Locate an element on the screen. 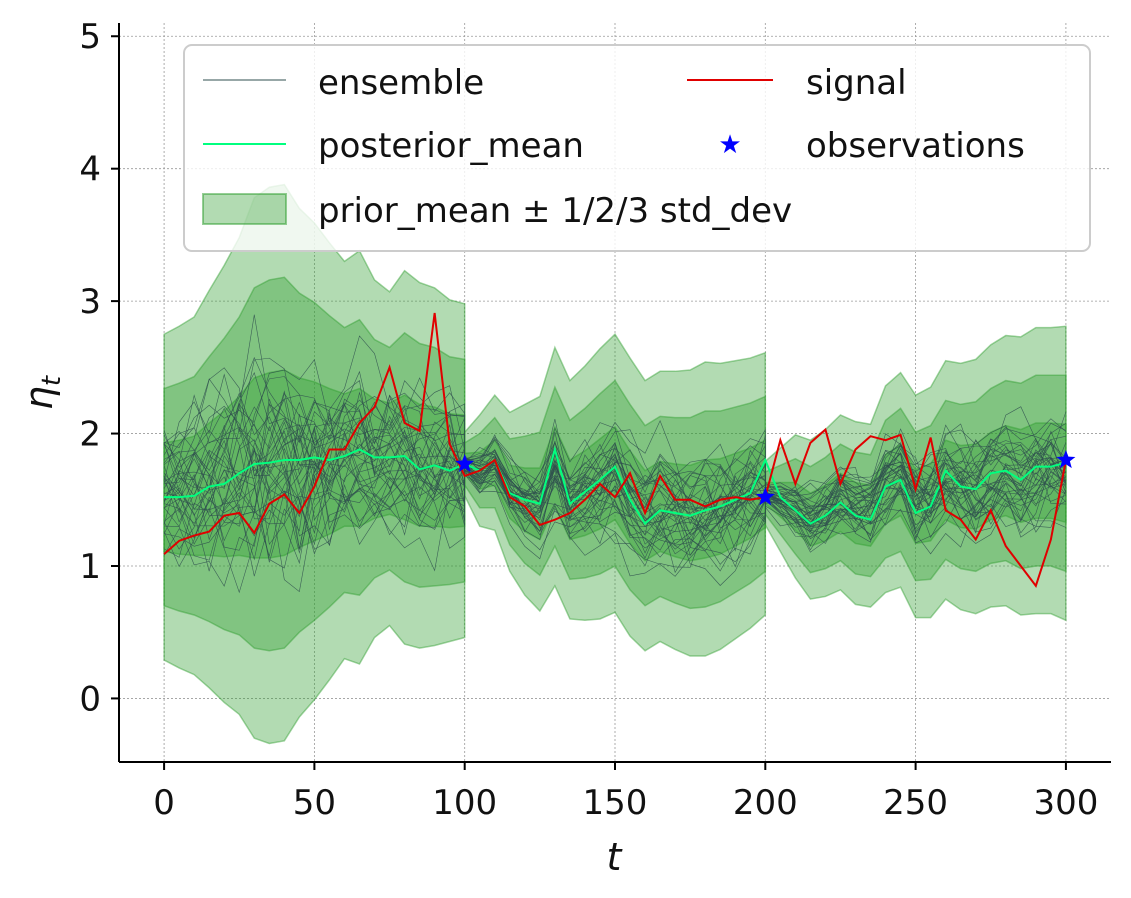 Image resolution: width=1131 pixels, height=898 pixels. prior-band-3std-seg2 is located at coordinates (615, 495).